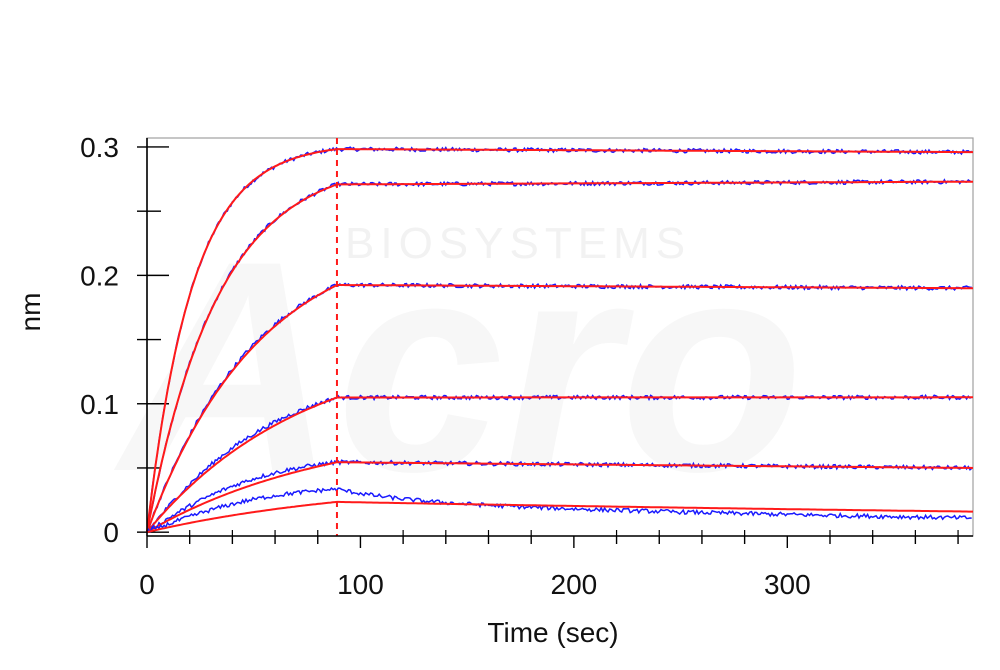 This screenshot has width=1000, height=670. I want to click on measured-curve, so click(559, 510).